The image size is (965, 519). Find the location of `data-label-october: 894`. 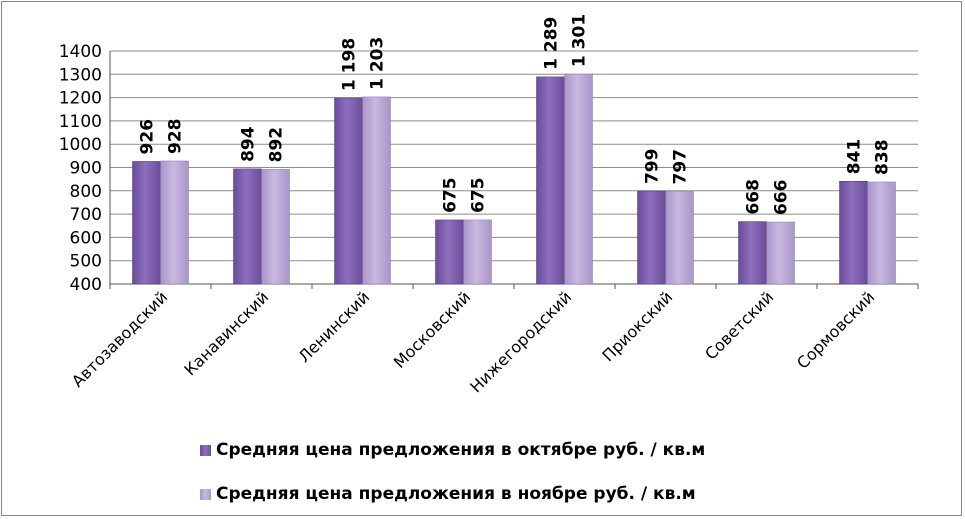

data-label-october: 894 is located at coordinates (249, 144).